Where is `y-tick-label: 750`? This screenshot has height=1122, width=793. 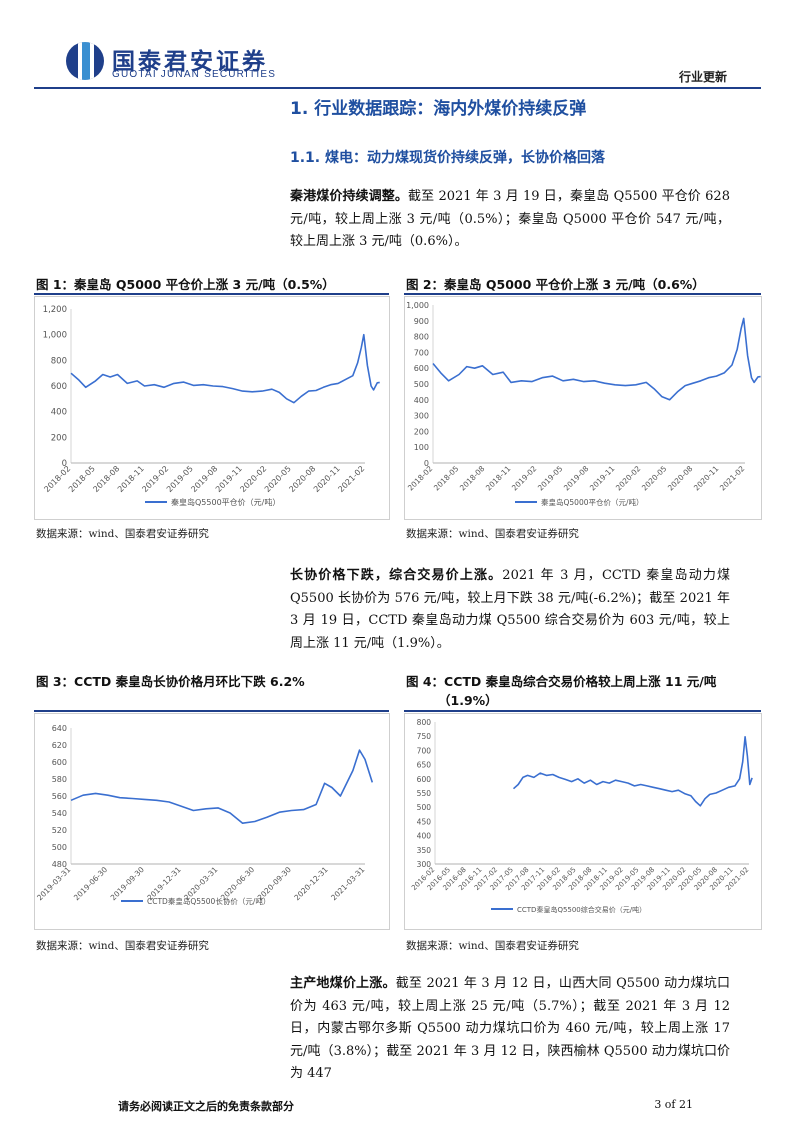 y-tick-label: 750 is located at coordinates (424, 736).